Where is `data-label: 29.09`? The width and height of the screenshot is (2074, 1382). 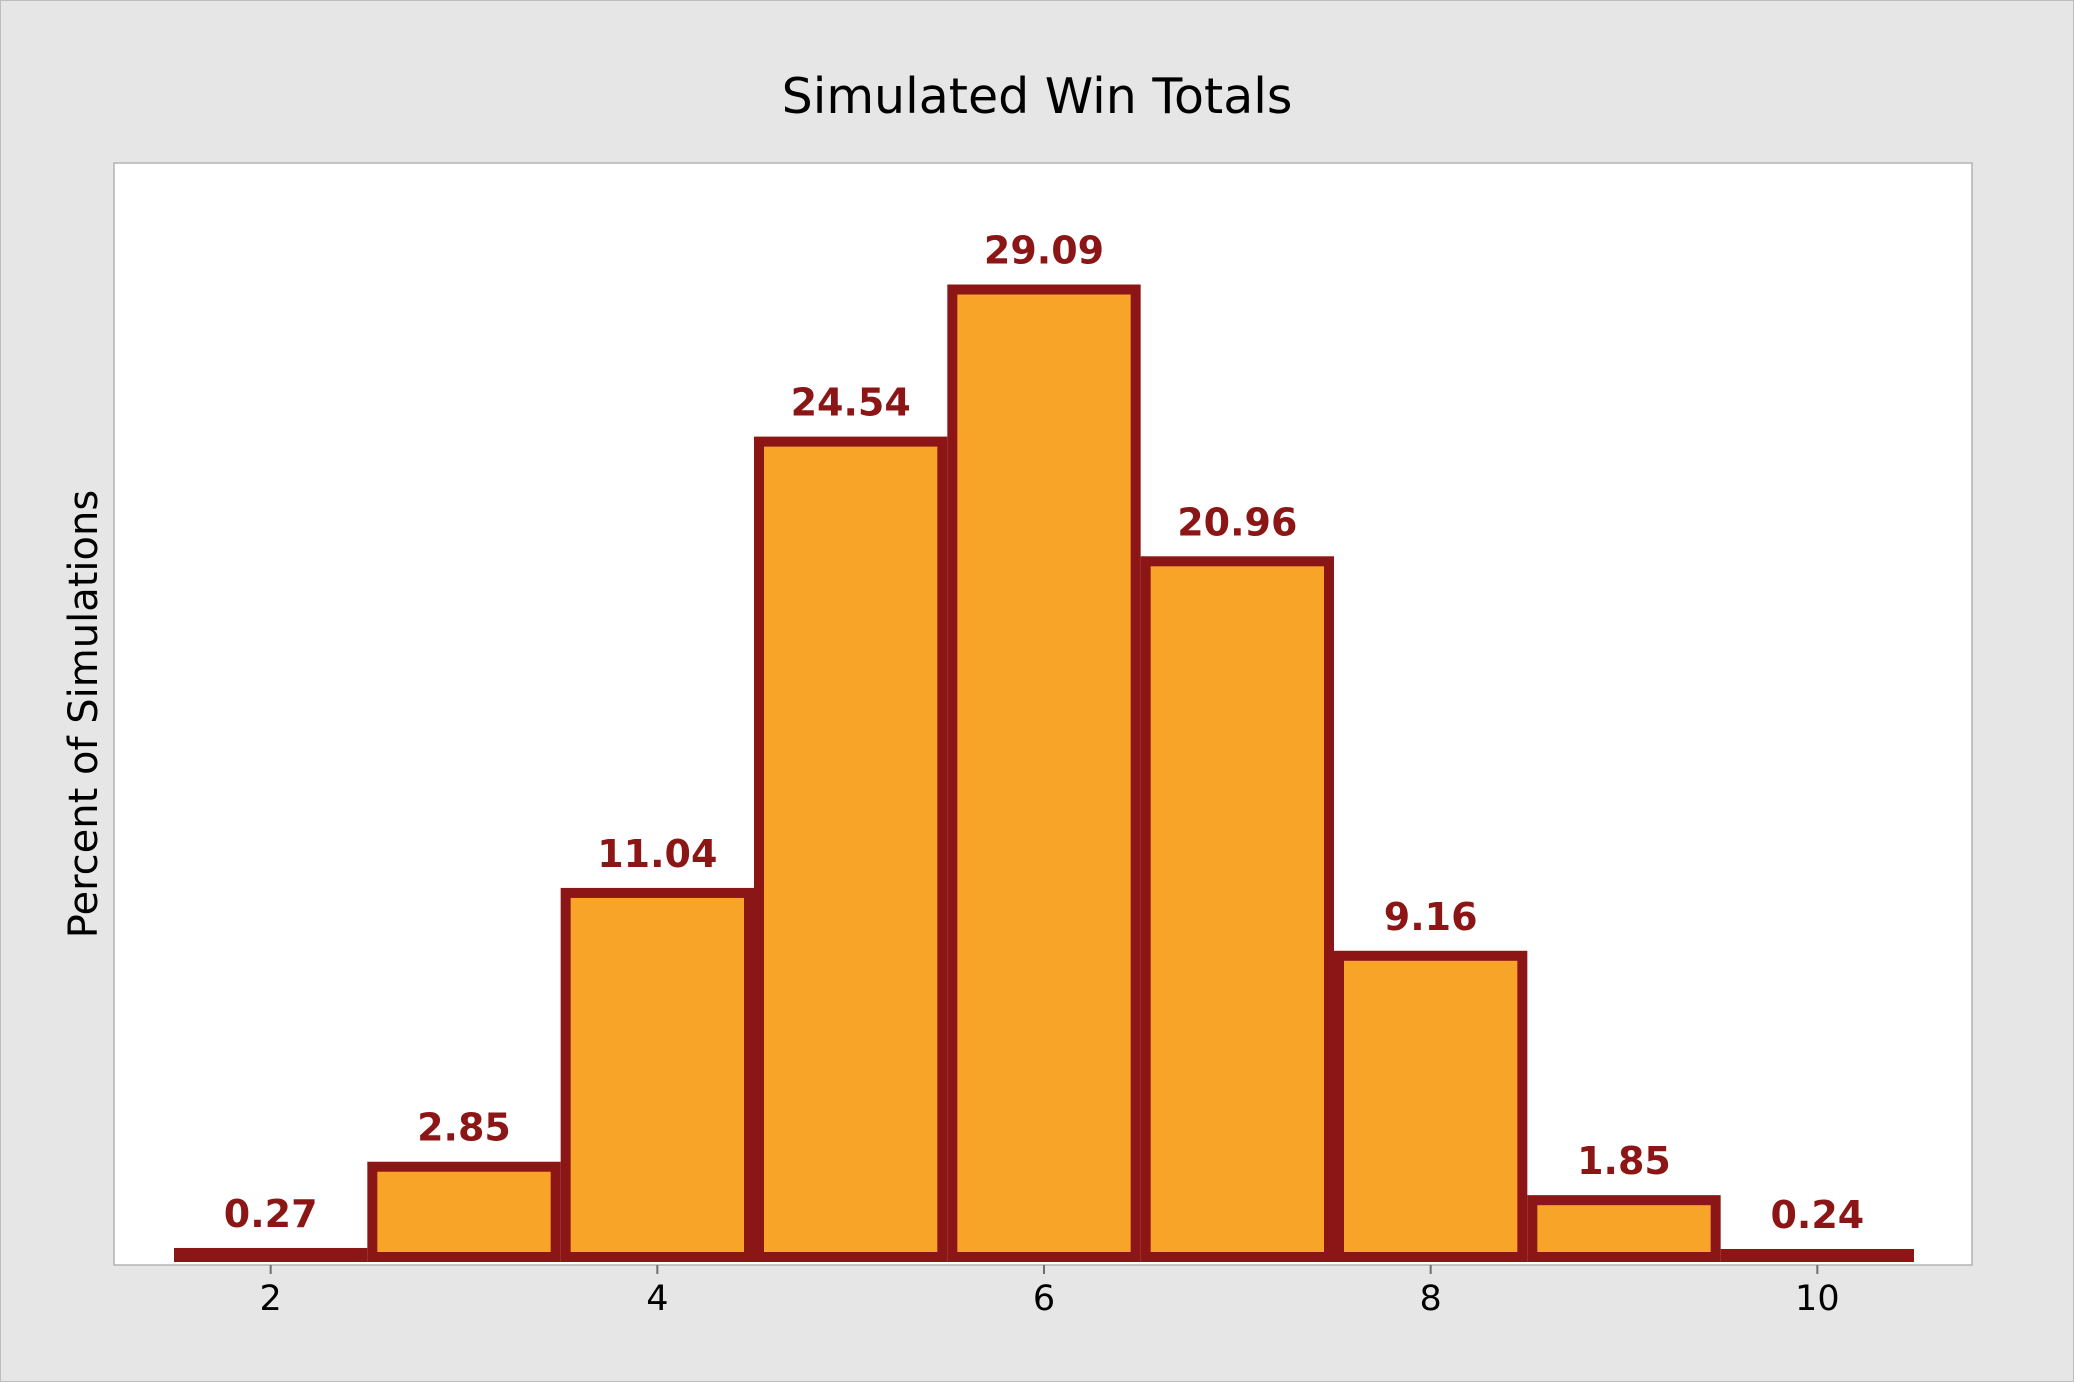 data-label: 29.09 is located at coordinates (1044, 251).